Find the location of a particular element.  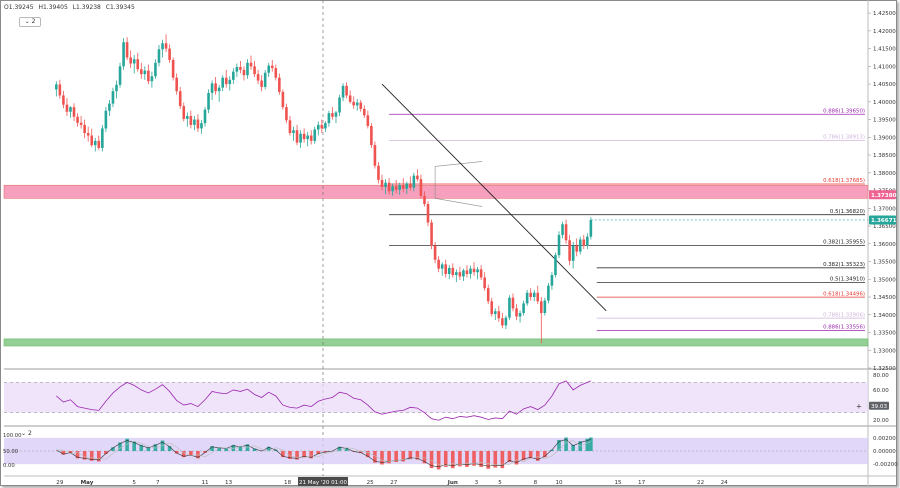

rsi-crosshair-plus-icon: + is located at coordinates (859, 406).